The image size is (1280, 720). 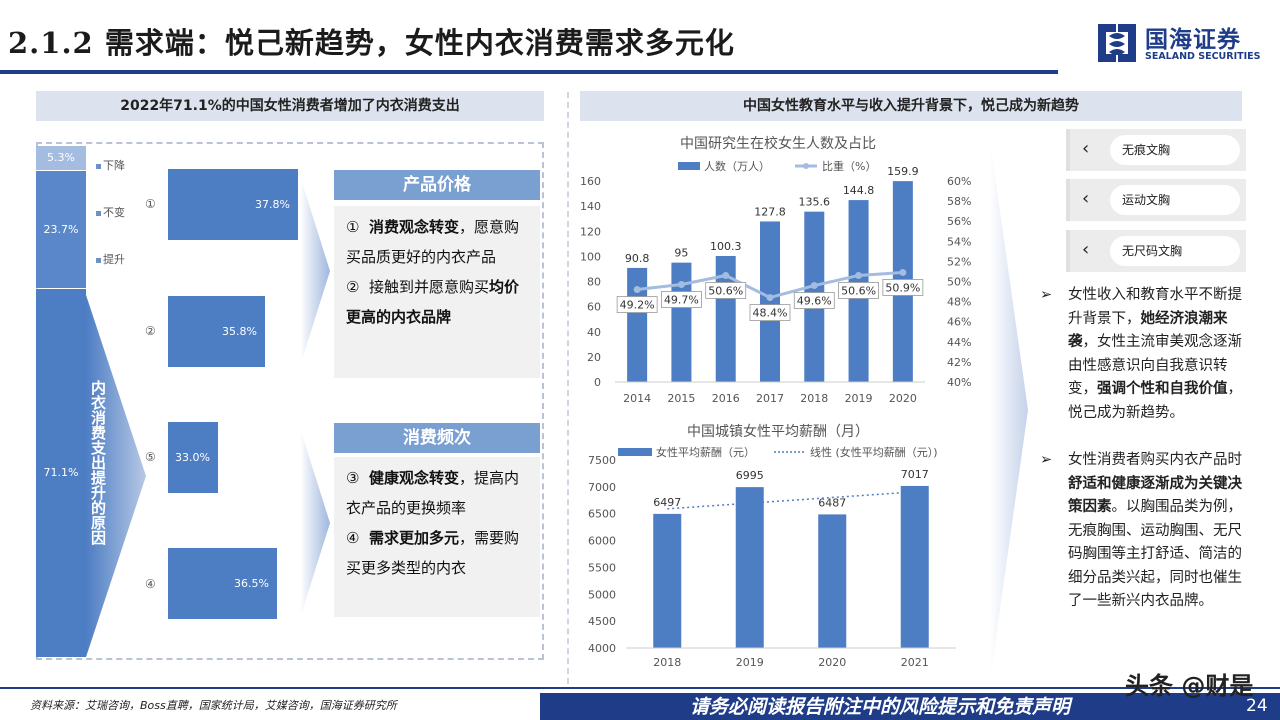 I want to click on price-box-title: 产品价格, so click(x=437, y=185).